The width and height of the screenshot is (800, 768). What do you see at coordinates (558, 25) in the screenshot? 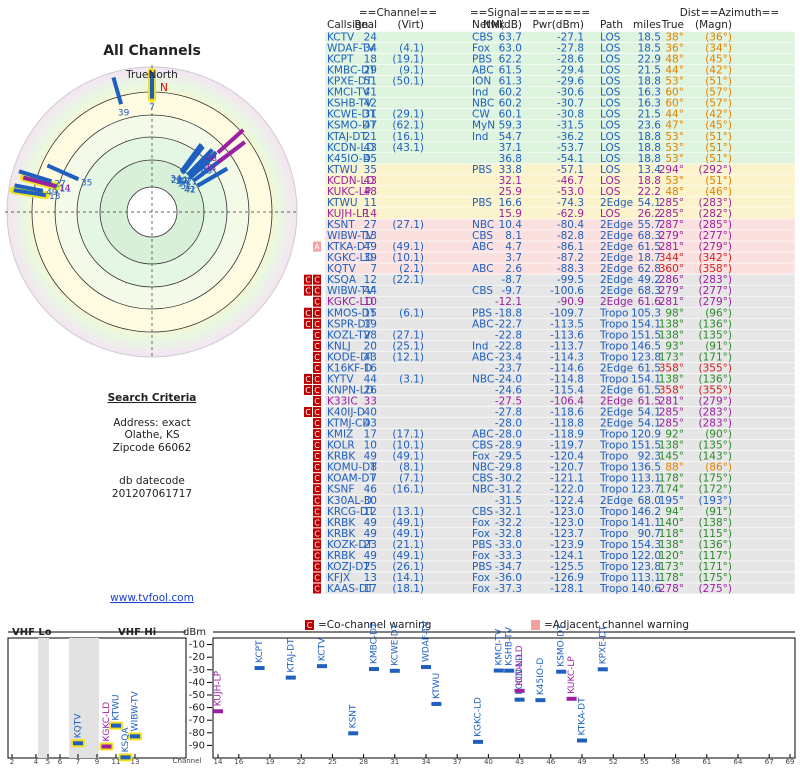
I see `column-header: Pwr(dBm)` at bounding box center [558, 25].